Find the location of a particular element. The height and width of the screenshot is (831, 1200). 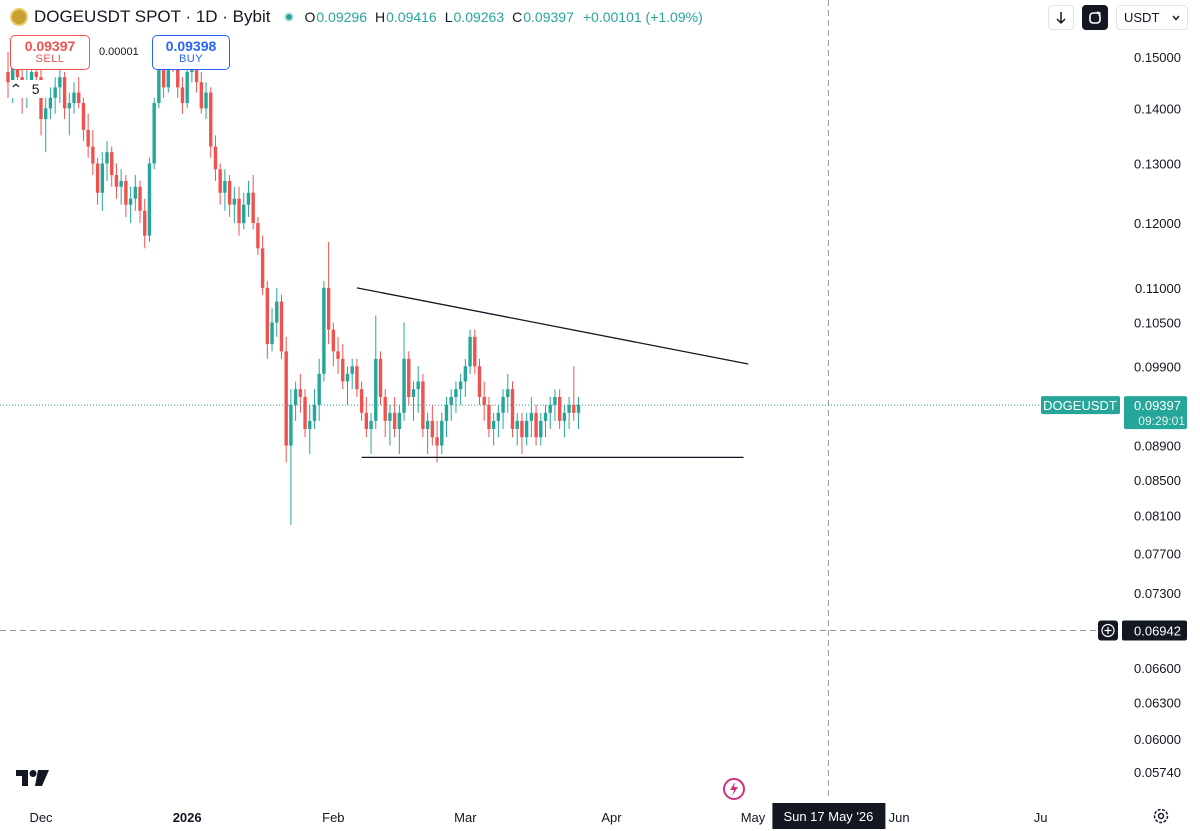

price-tick: 0.06600 is located at coordinates (1157, 668).